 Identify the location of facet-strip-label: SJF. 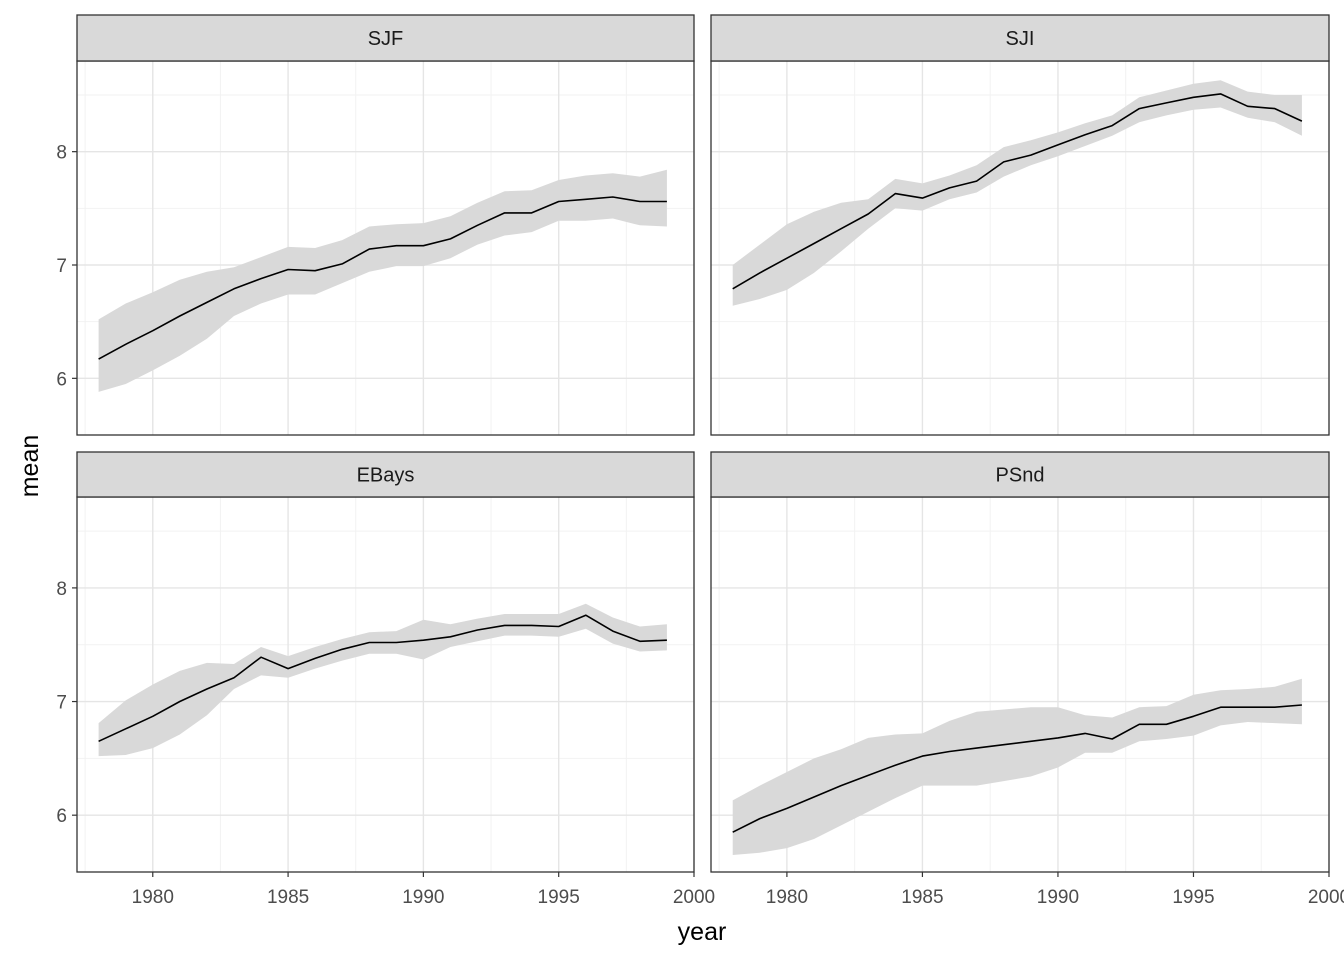
(386, 39).